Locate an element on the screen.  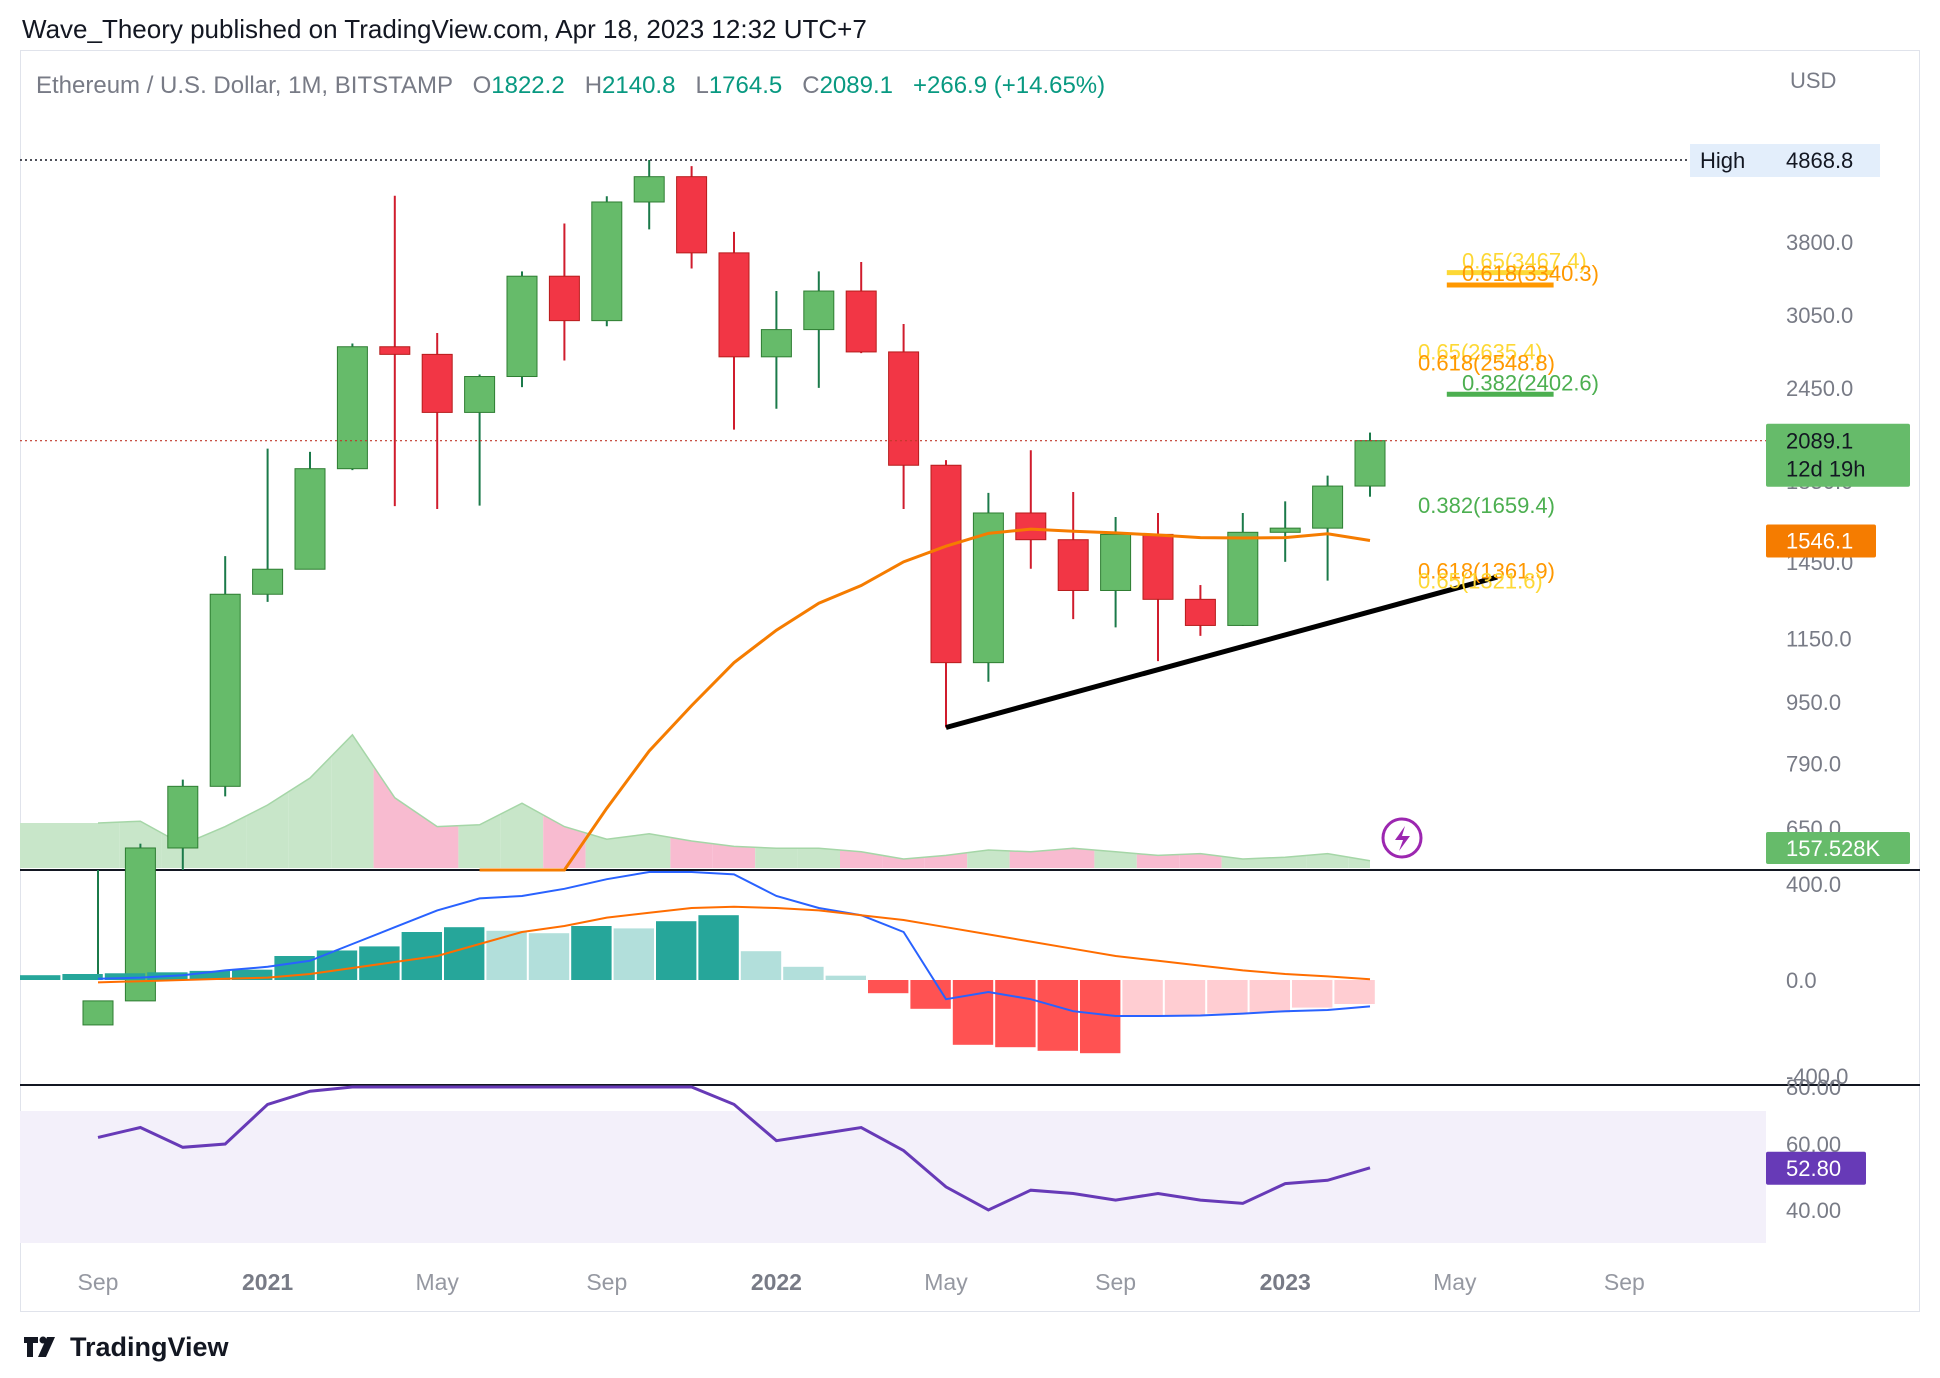
rsi-last-box is located at coordinates (1816, 1168).